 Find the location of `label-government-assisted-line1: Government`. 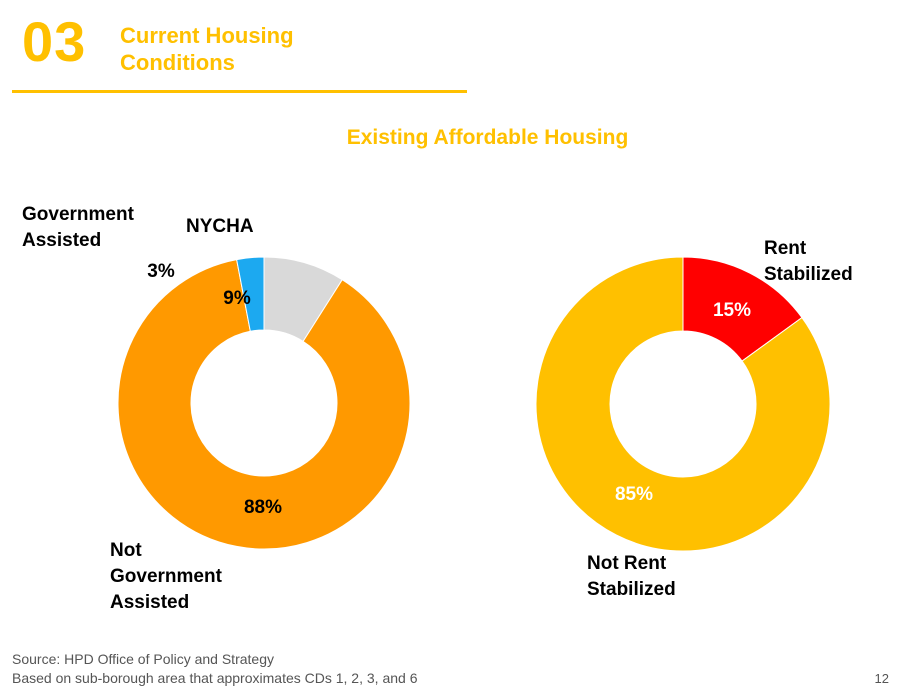

label-government-assisted-line1: Government is located at coordinates (78, 214).